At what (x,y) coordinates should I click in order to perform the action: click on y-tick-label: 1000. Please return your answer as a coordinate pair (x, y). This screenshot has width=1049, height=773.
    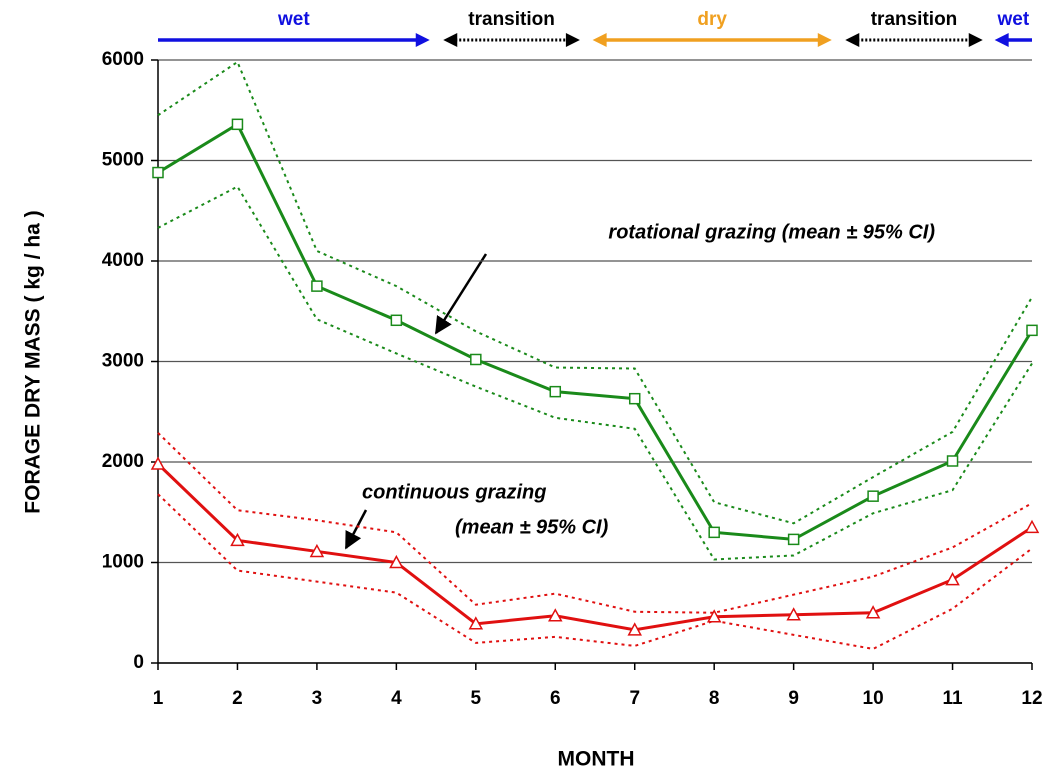
    Looking at the image, I should click on (123, 562).